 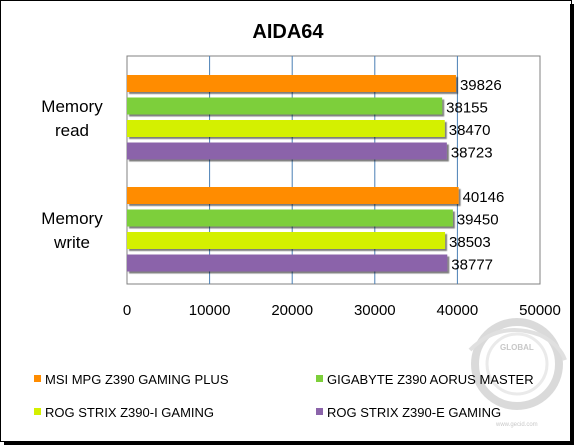 What do you see at coordinates (467, 108) in the screenshot?
I see `value-label-memory-read-gigabyte-z390-aorus-master: 38155` at bounding box center [467, 108].